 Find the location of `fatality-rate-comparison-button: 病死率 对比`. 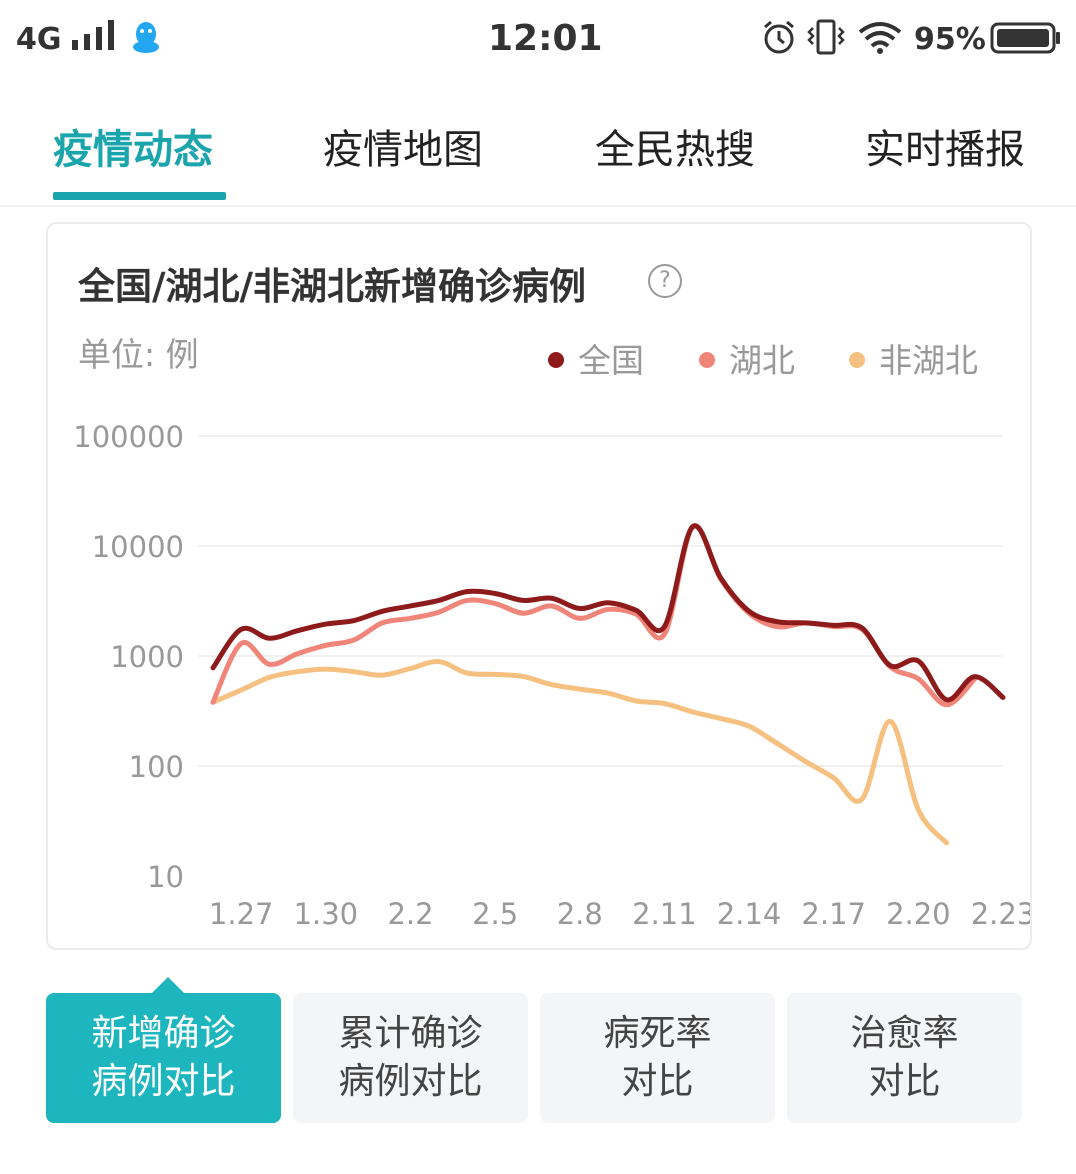

fatality-rate-comparison-button: 病死率 对比 is located at coordinates (657, 1058).